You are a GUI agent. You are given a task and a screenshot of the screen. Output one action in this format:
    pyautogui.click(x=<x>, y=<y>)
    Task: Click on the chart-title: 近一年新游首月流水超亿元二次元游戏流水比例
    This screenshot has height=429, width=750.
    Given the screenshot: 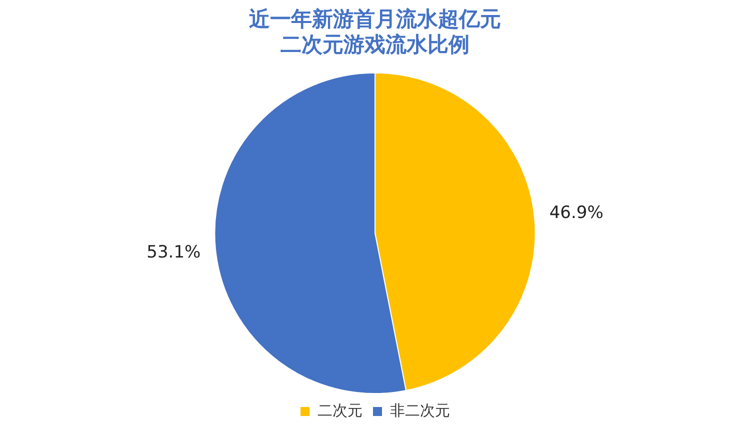 What is the action you would take?
    pyautogui.click(x=374, y=31)
    